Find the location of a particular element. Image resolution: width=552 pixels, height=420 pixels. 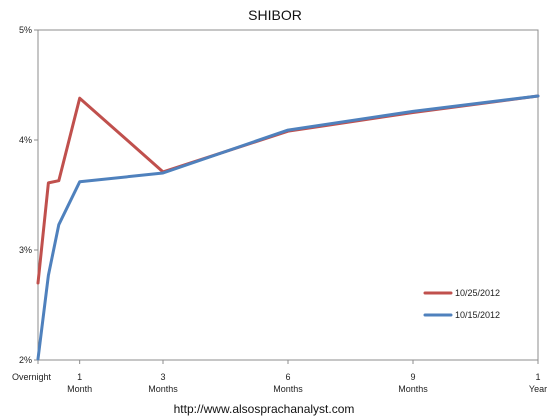

y-tick-label: 5% is located at coordinates (25, 30).